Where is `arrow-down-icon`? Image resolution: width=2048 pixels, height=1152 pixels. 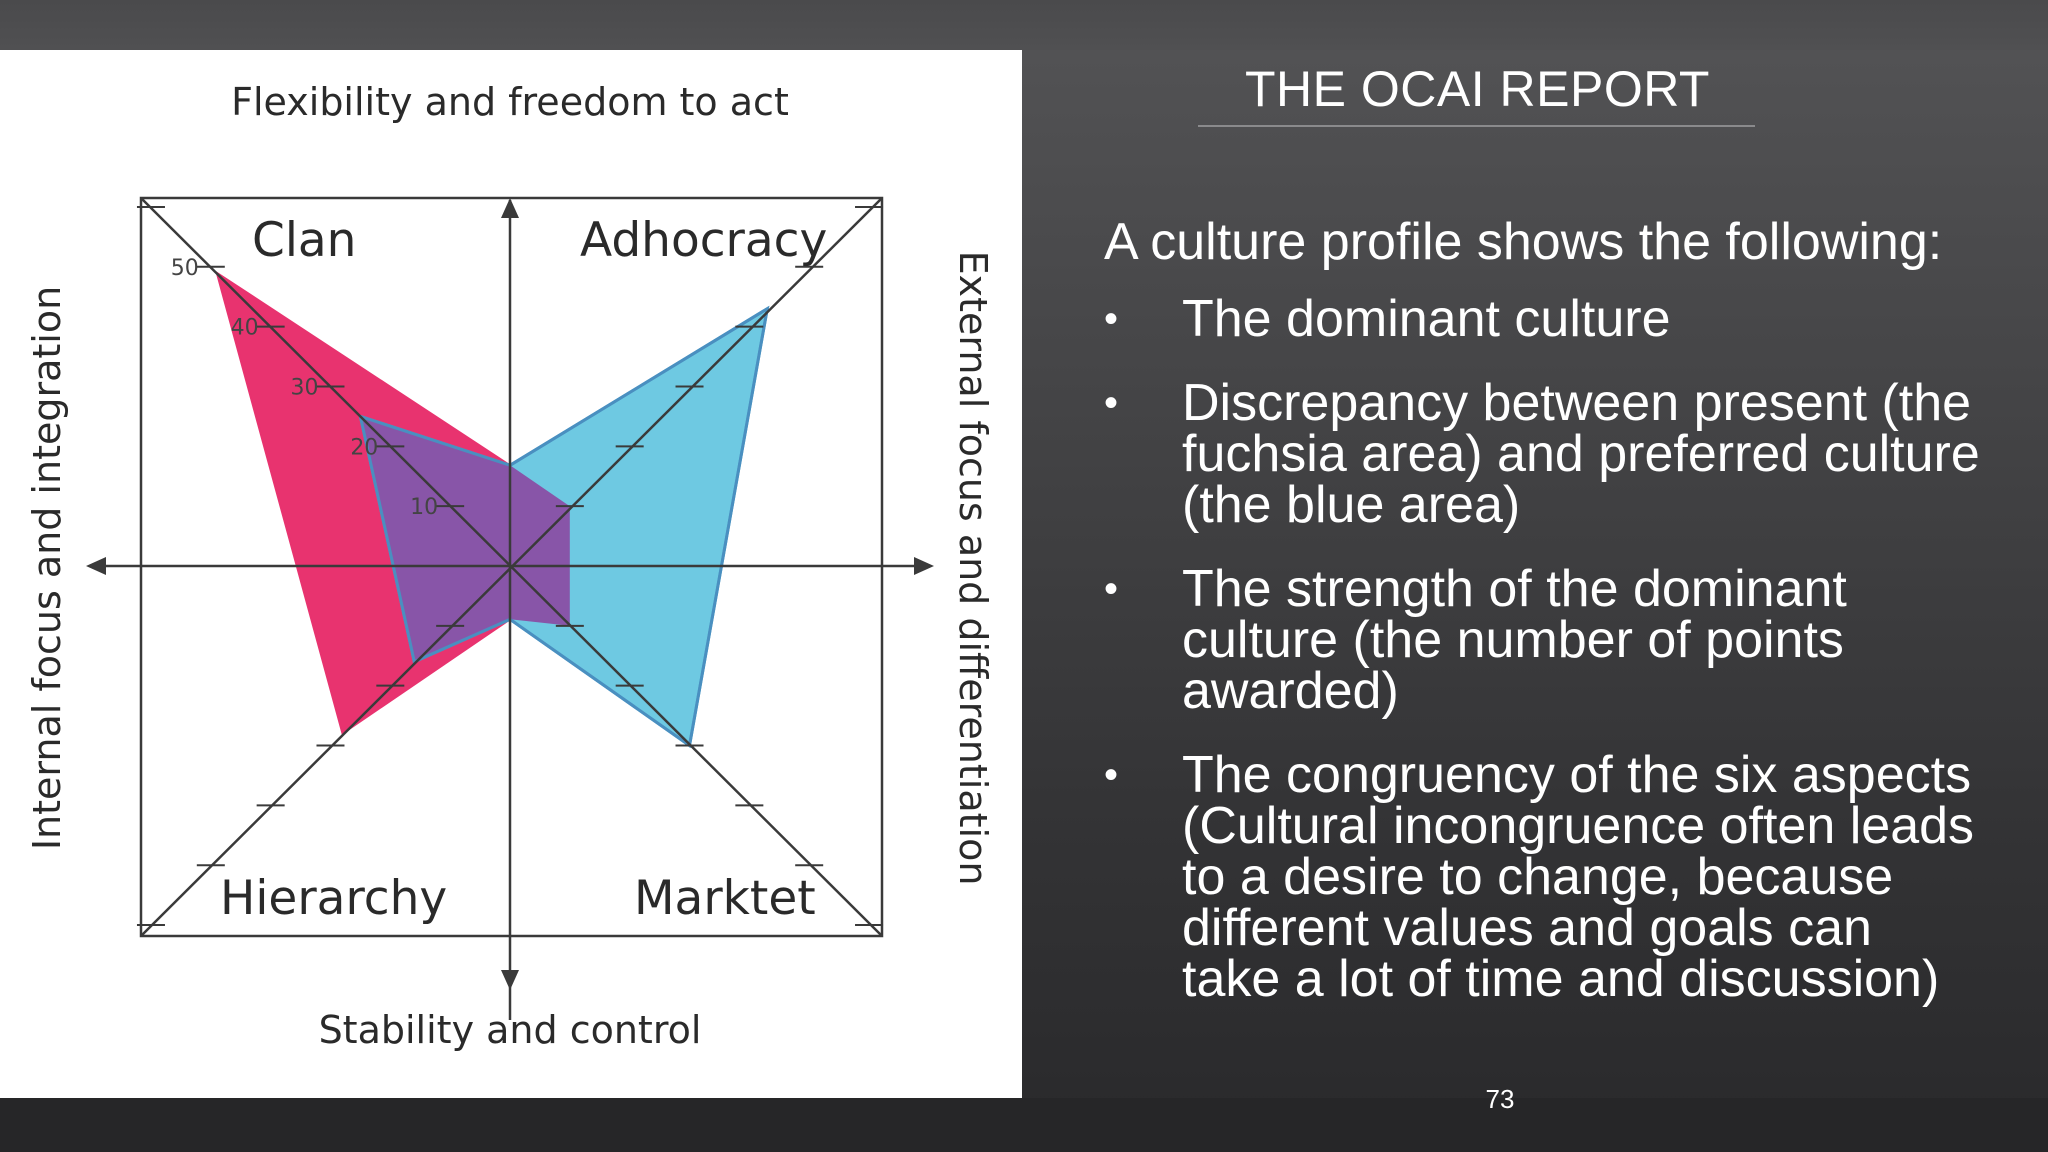 arrow-down-icon is located at coordinates (510, 980).